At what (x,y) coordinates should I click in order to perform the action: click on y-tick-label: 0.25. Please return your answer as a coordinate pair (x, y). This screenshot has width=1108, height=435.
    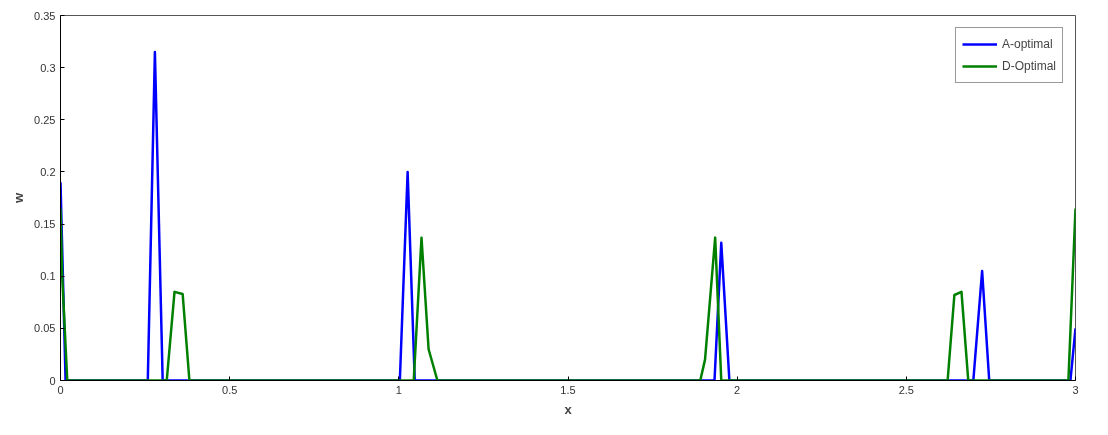
    Looking at the image, I should click on (45, 119).